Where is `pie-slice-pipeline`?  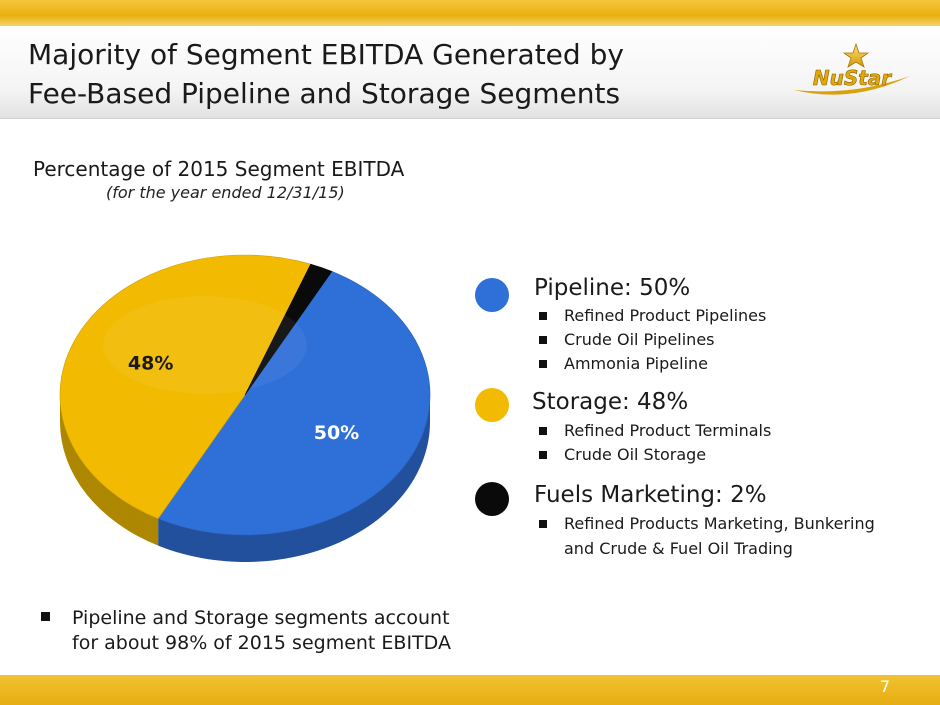
pie-slice-pipeline is located at coordinates (294, 403).